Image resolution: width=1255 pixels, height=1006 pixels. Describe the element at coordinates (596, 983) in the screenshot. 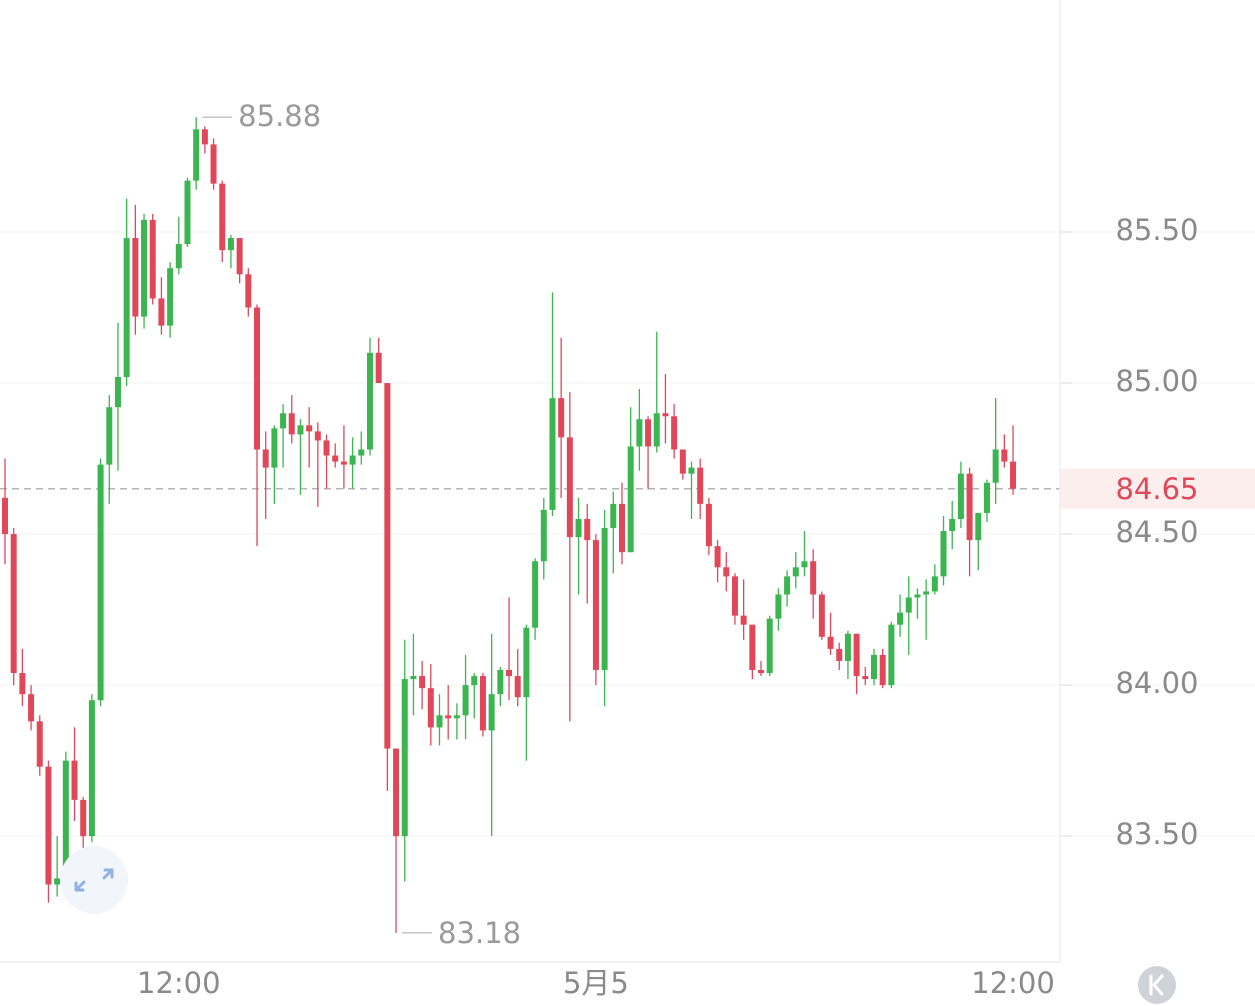

I see `x-tick-label: 5月5` at that location.